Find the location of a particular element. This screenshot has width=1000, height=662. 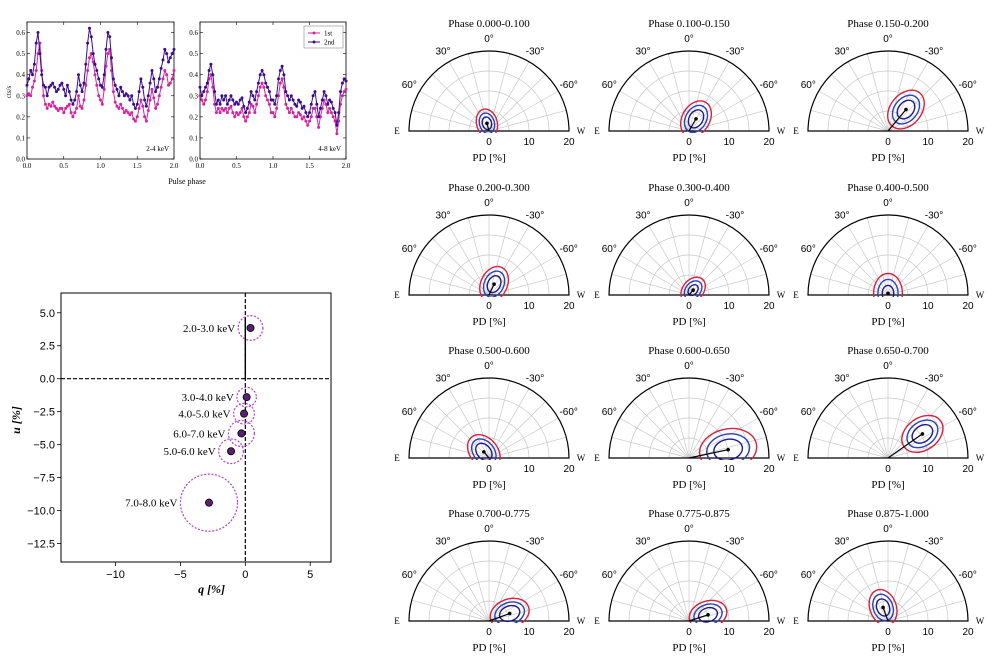

radial-tick-label: 0 is located at coordinates (888, 142).